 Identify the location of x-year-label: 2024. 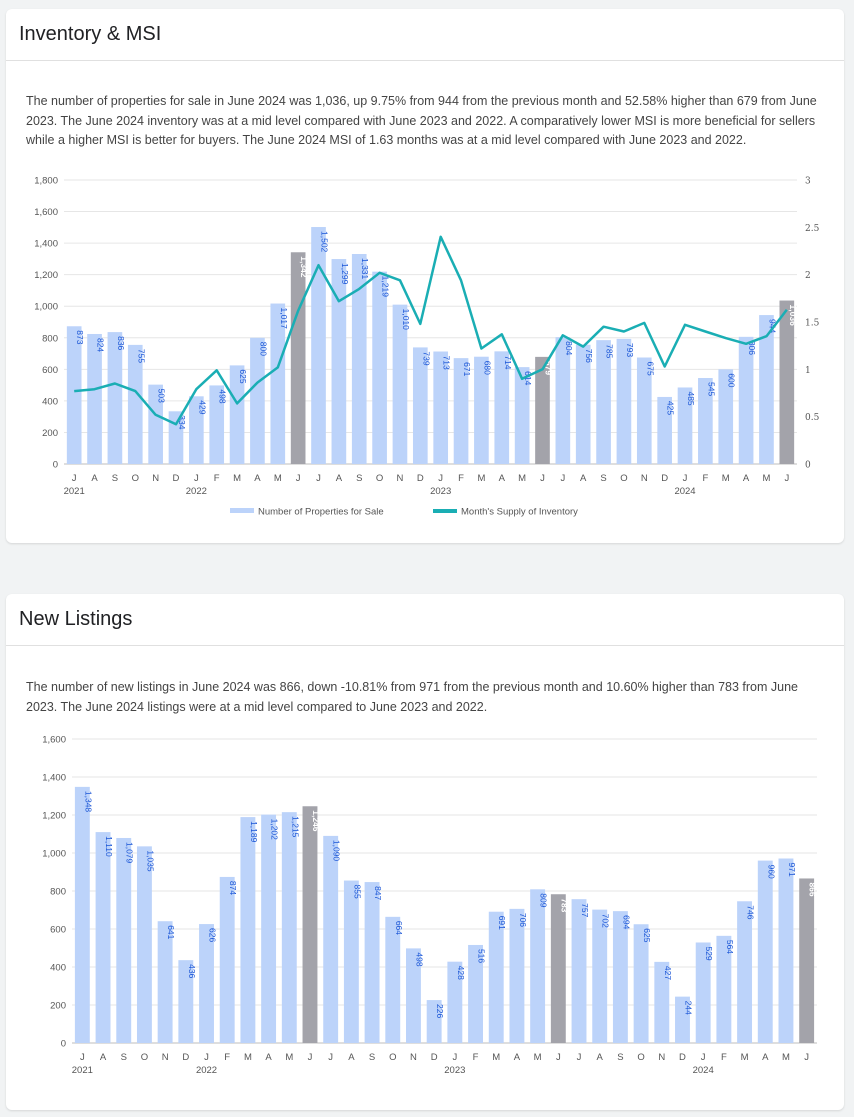
(703, 1070).